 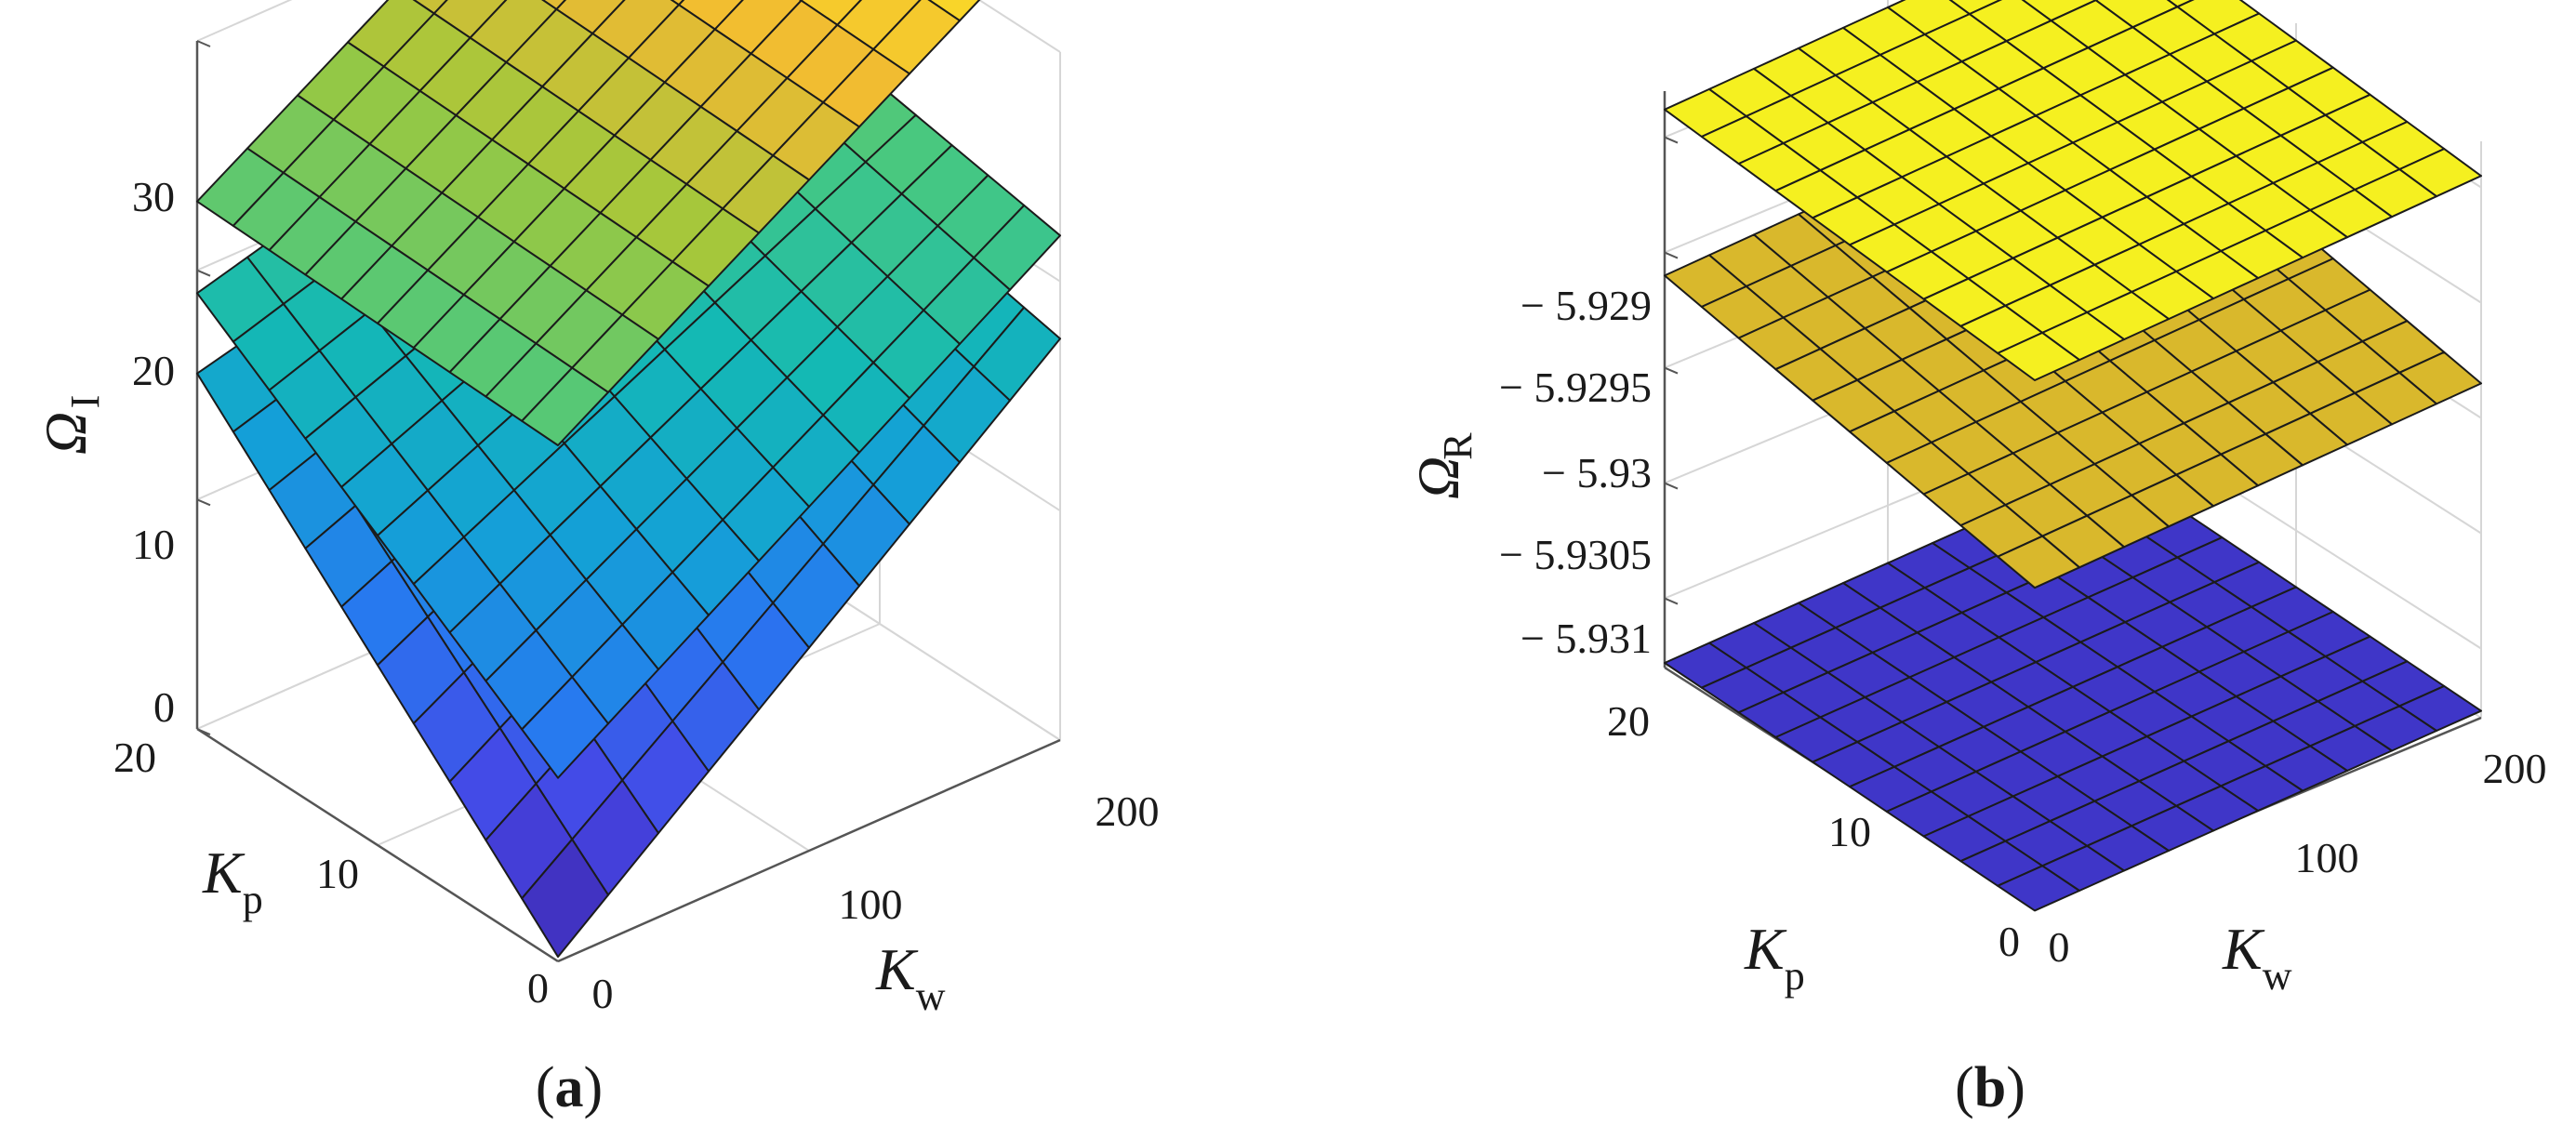 What do you see at coordinates (1795, 976) in the screenshot?
I see `panel-b-y-label-sub: p` at bounding box center [1795, 976].